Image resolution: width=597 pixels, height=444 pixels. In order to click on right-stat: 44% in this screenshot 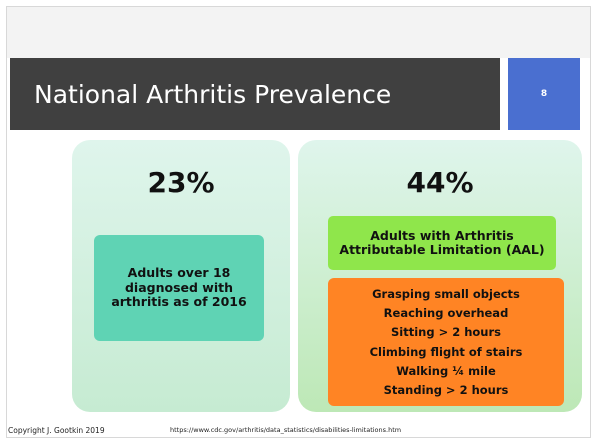, I will do `click(440, 182)`.